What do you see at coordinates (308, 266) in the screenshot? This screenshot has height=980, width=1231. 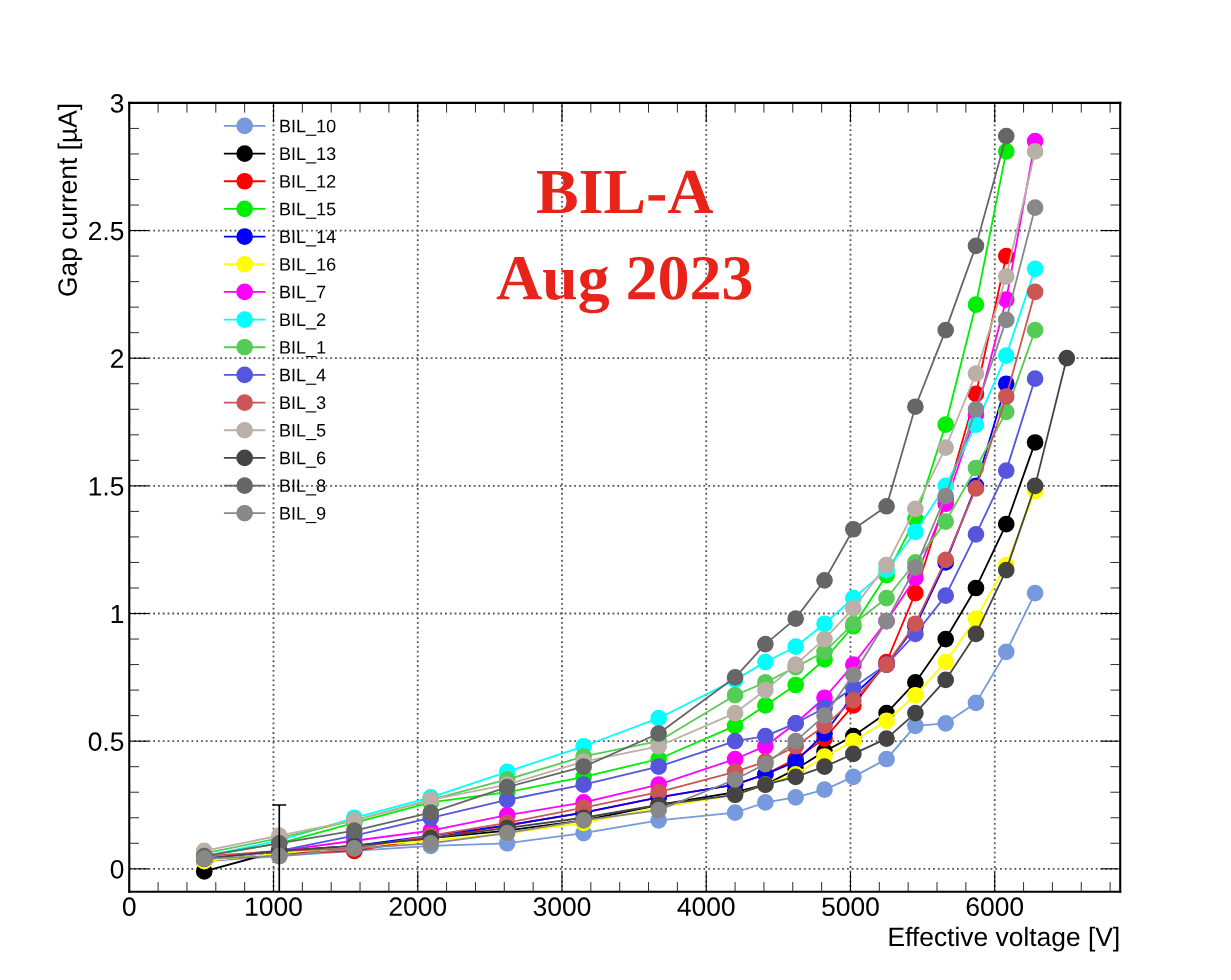 I see `legend-label: BIL_16` at bounding box center [308, 266].